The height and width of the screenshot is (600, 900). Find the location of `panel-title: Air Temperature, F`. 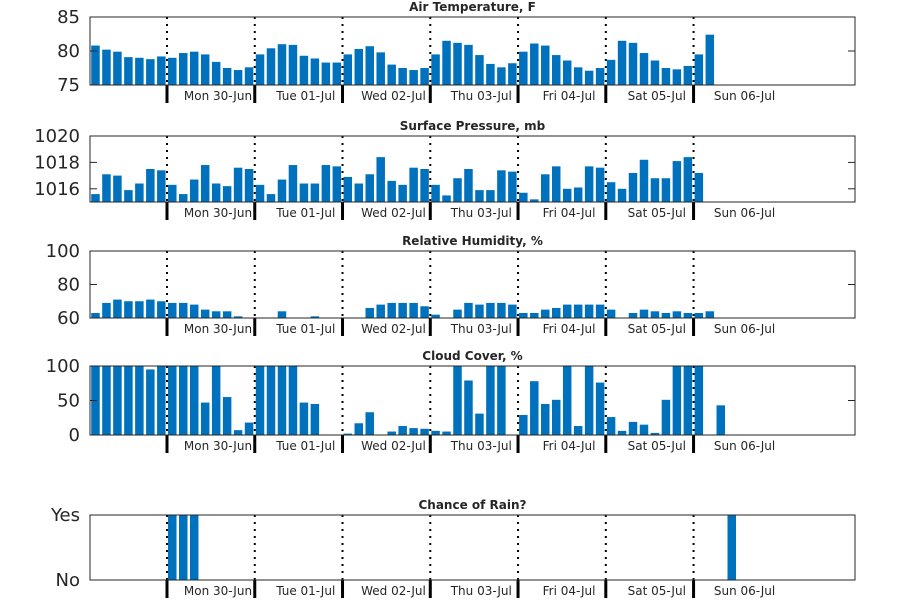

panel-title: Air Temperature, F is located at coordinates (472, 7).